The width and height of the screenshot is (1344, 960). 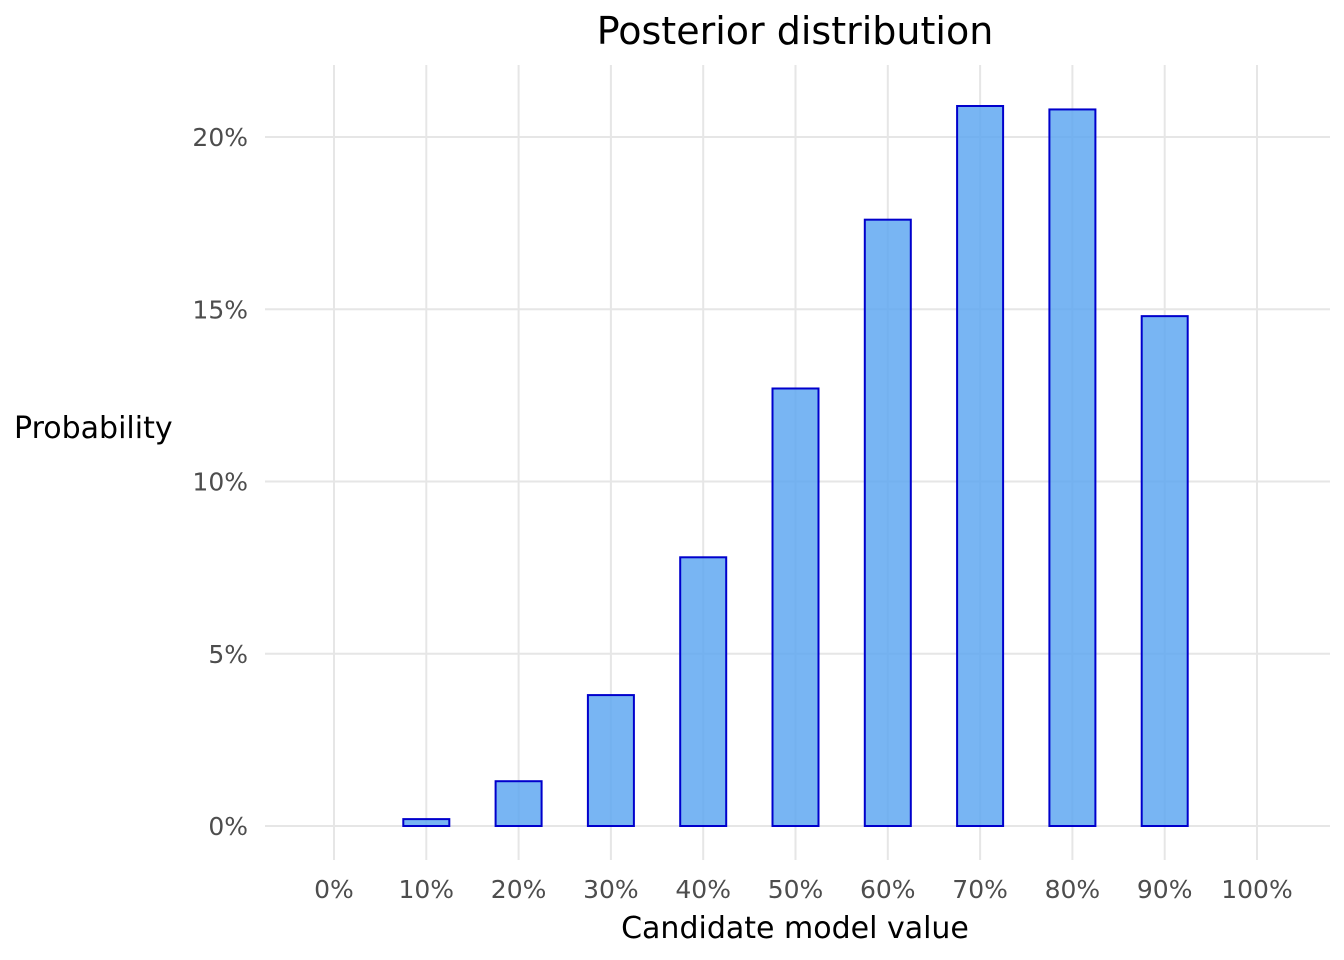 What do you see at coordinates (887, 522) in the screenshot?
I see `bar-60pct` at bounding box center [887, 522].